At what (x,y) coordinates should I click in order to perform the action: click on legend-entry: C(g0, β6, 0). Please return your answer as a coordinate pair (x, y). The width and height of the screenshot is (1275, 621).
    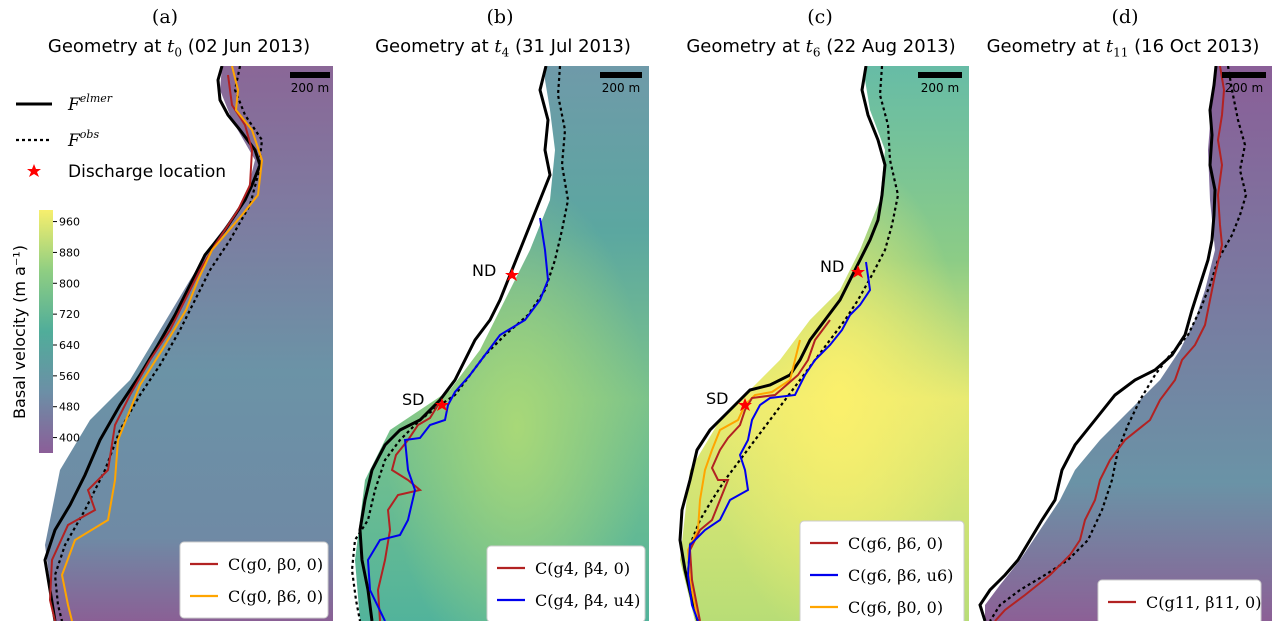
    Looking at the image, I should click on (275, 596).